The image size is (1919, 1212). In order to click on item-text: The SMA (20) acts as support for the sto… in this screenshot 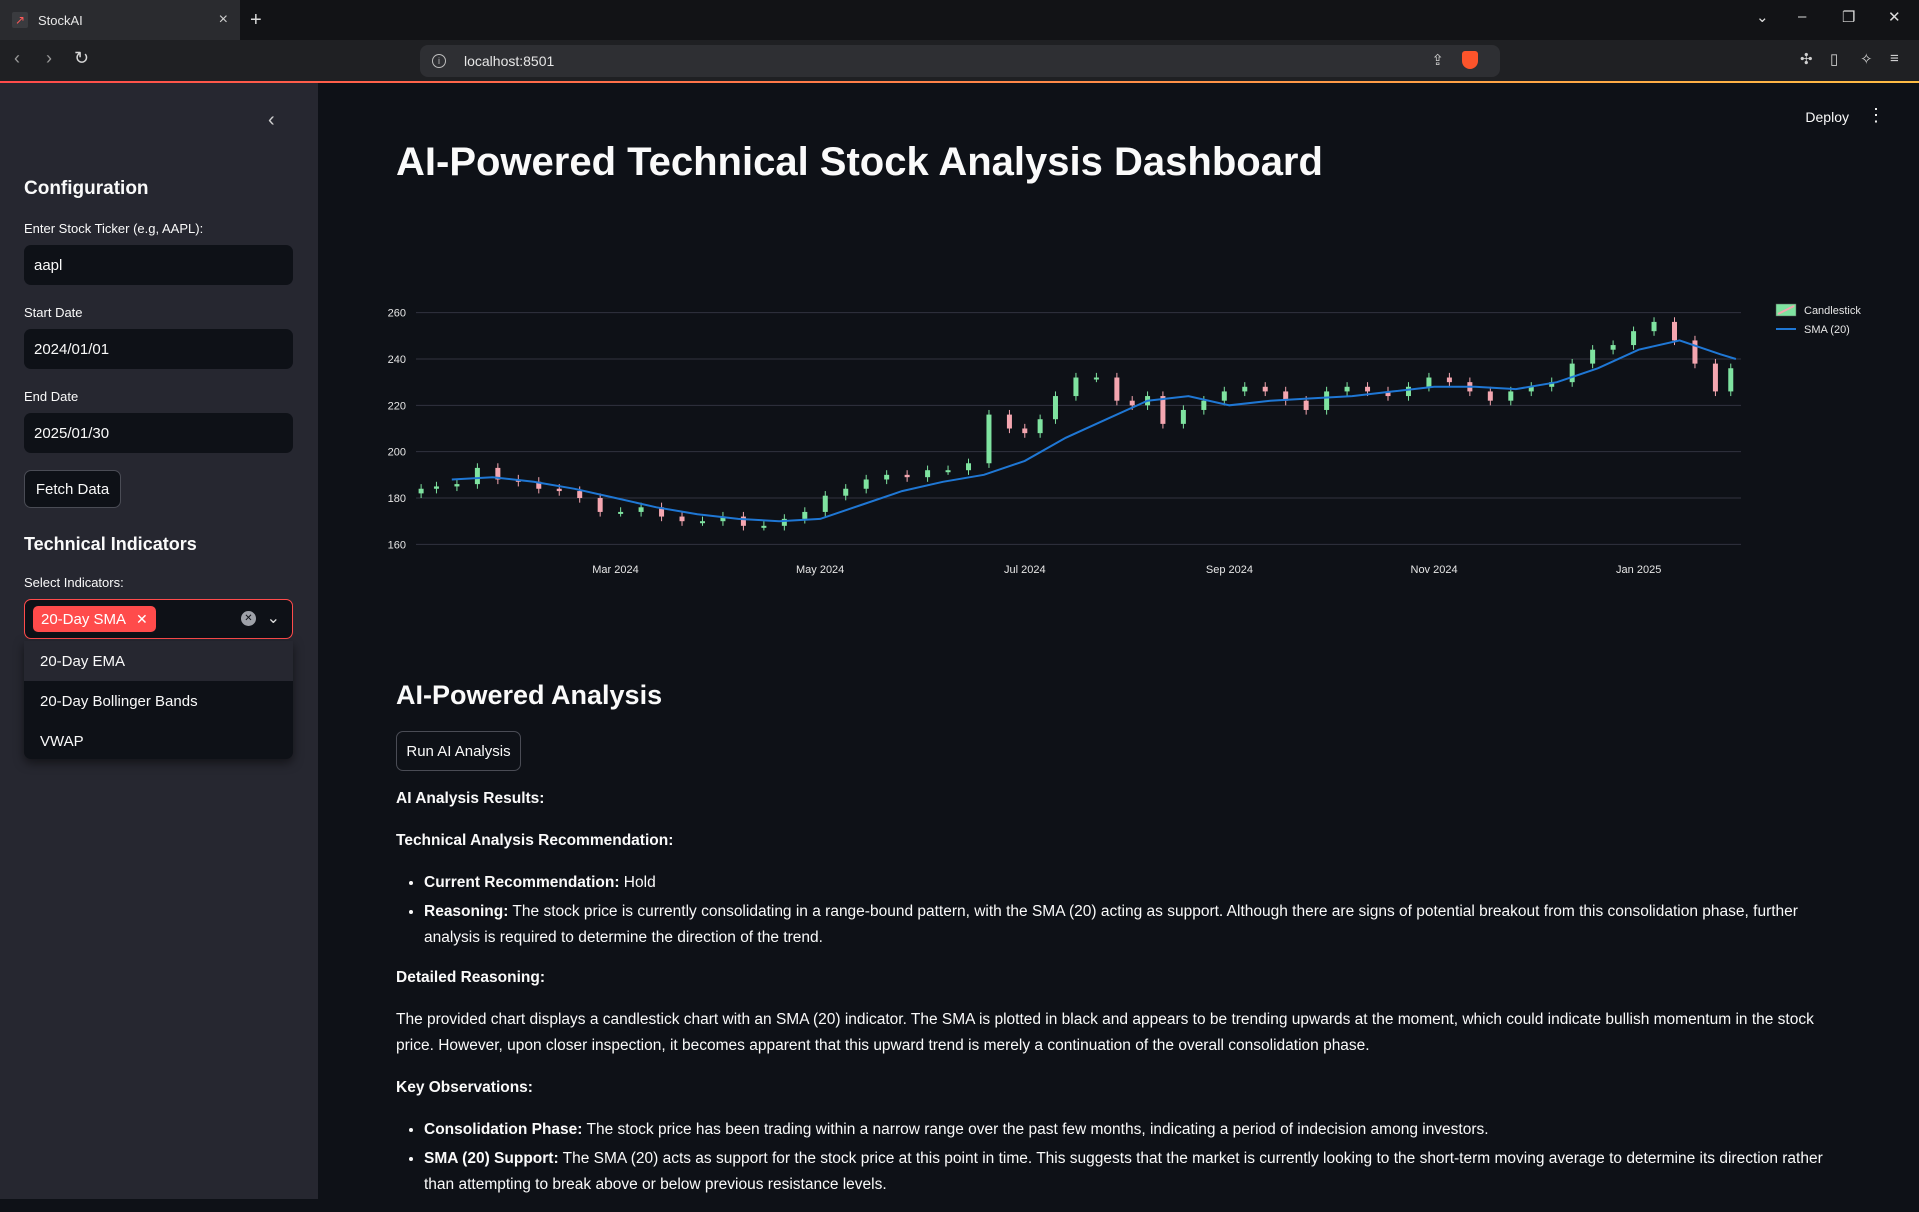, I will do `click(1123, 1171)`.